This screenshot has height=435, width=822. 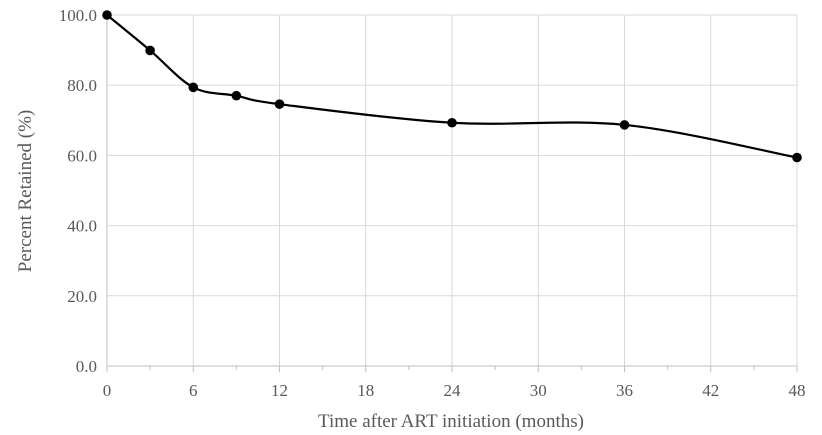 What do you see at coordinates (624, 390) in the screenshot?
I see `x-tick-label: 36` at bounding box center [624, 390].